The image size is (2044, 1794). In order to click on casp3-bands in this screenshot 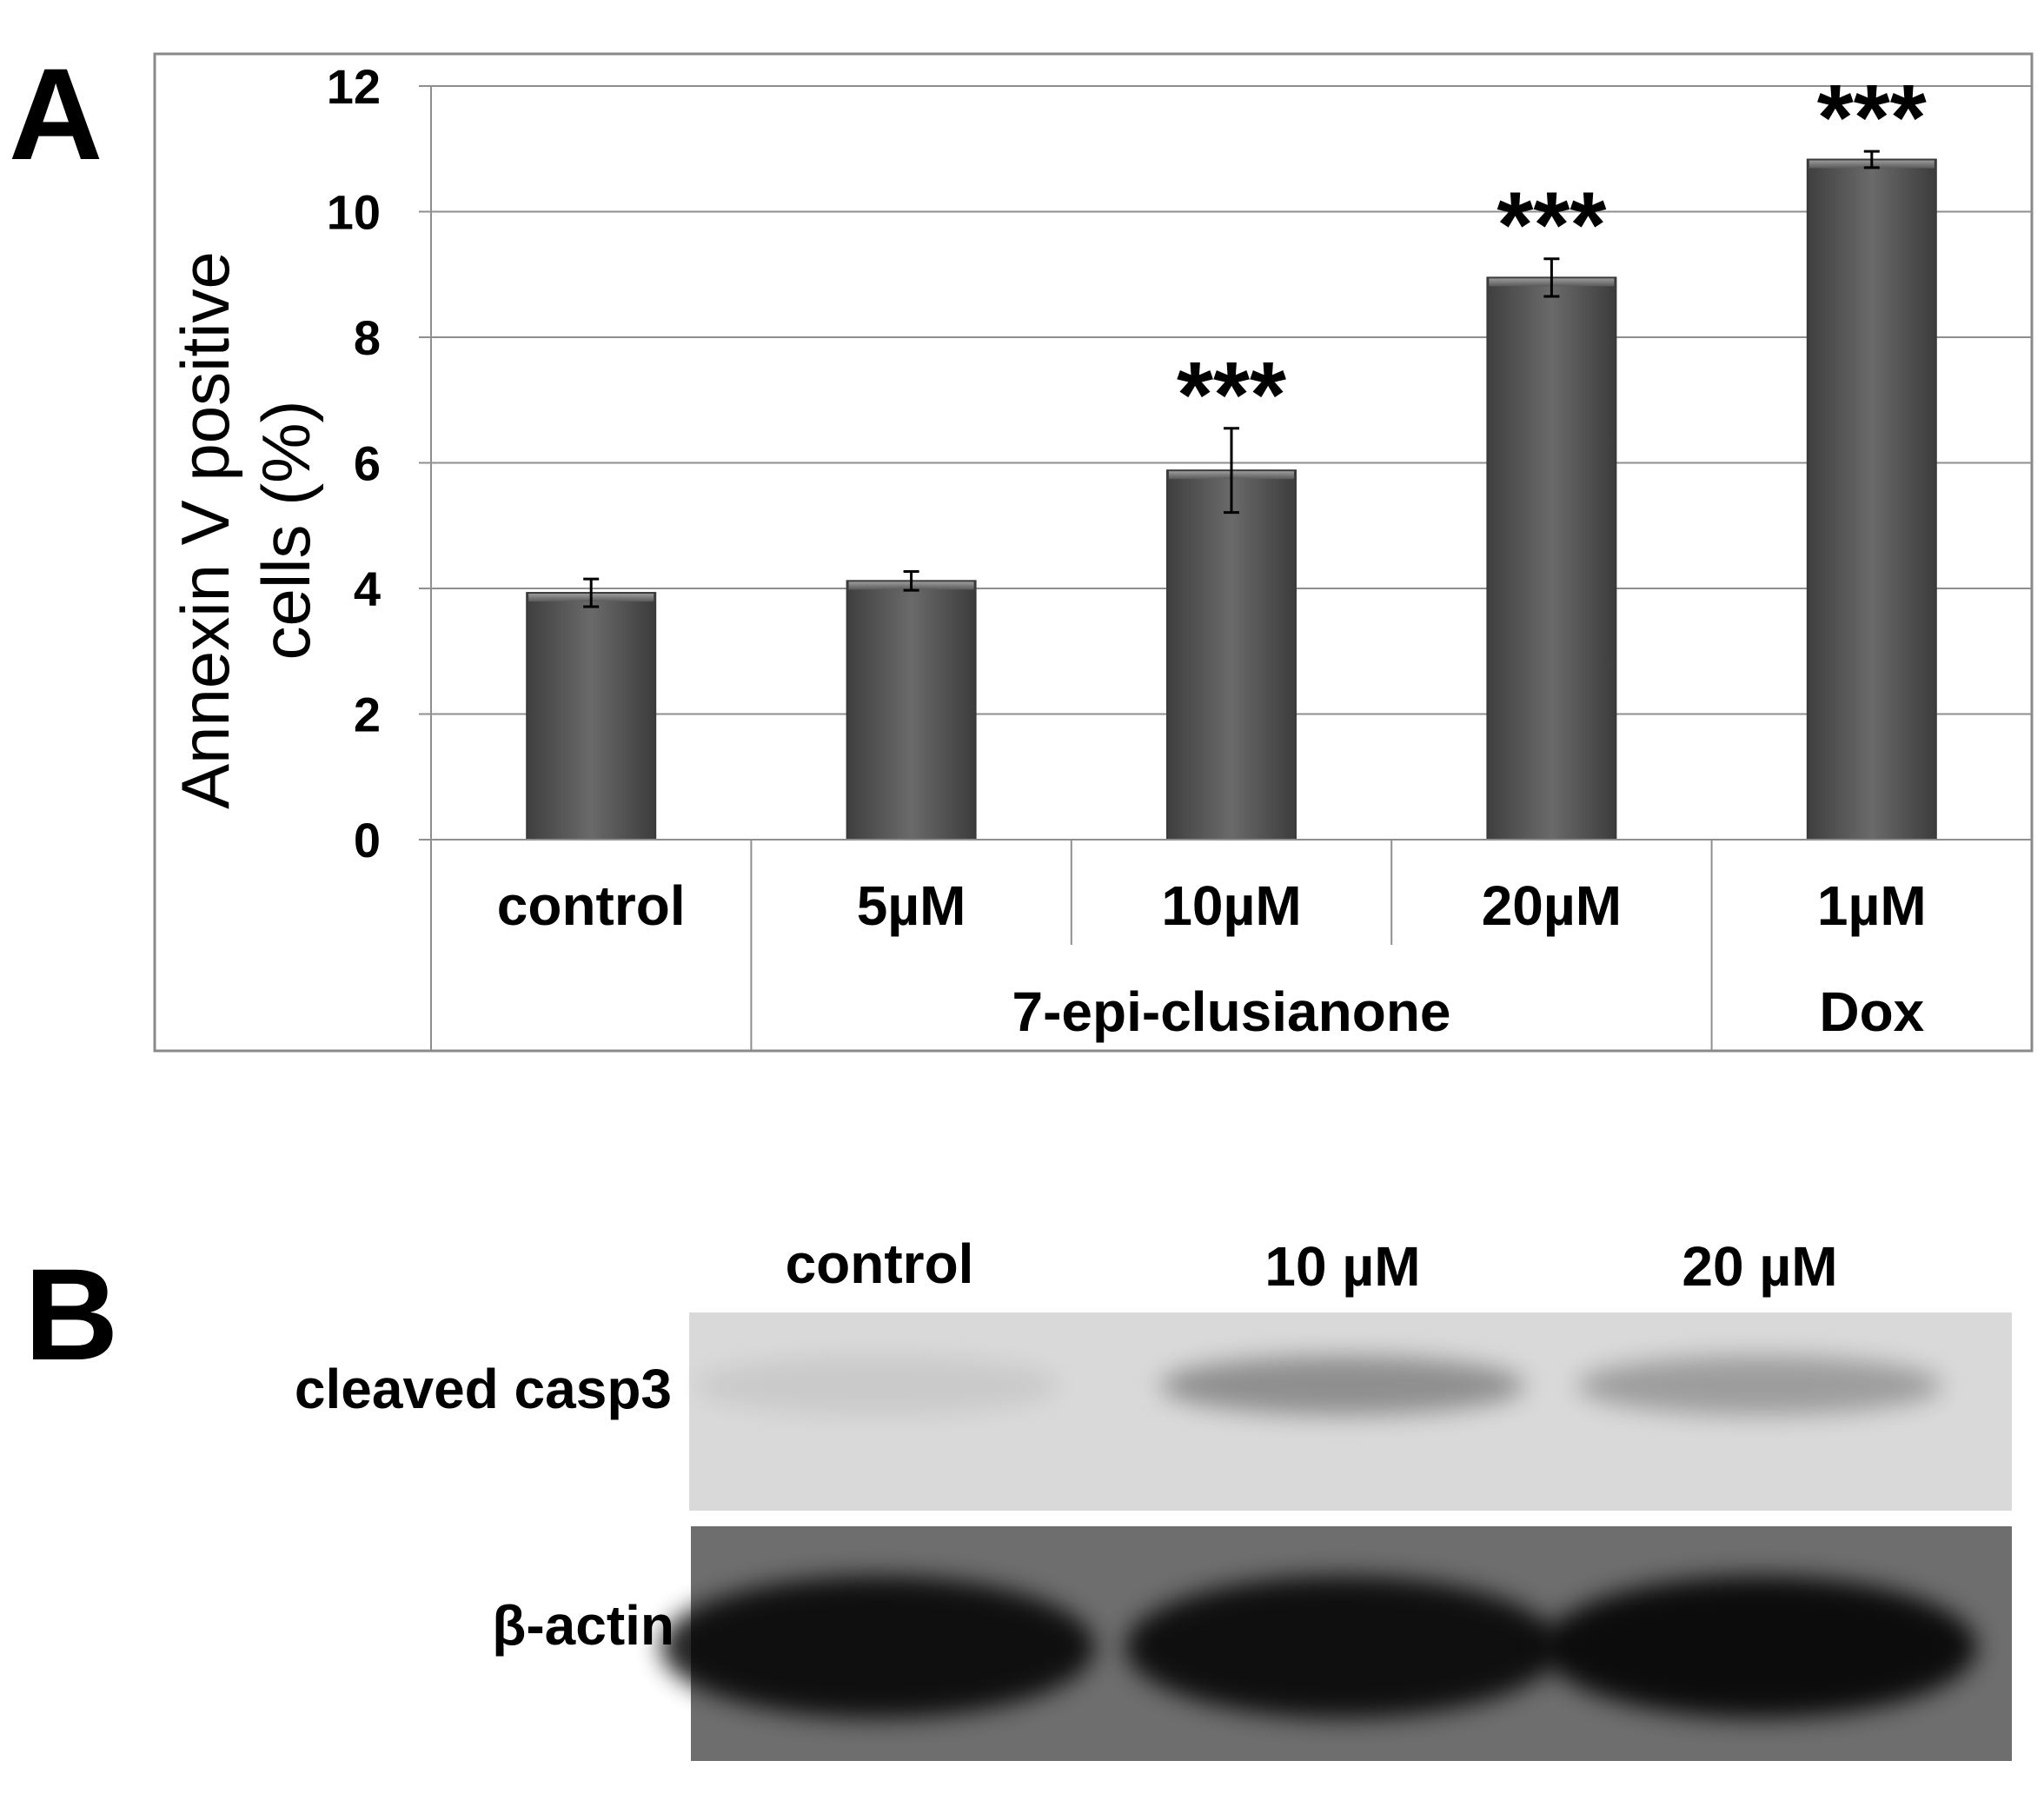, I will do `click(1318, 1385)`.